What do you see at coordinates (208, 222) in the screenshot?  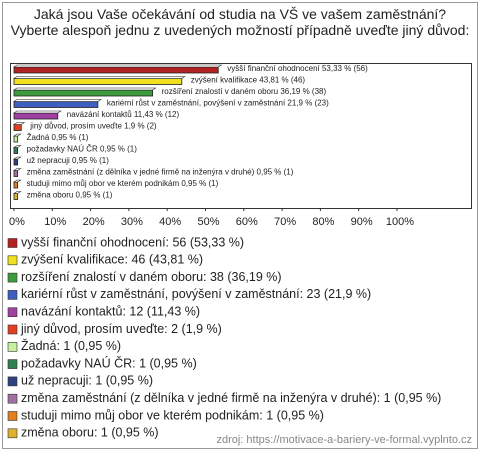 I see `x-tick-label: 50%` at bounding box center [208, 222].